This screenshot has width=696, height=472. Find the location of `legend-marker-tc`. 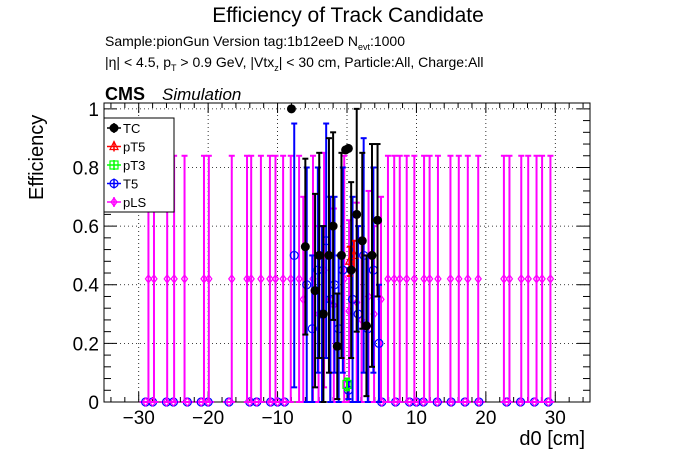

legend-marker-tc is located at coordinates (114, 128).